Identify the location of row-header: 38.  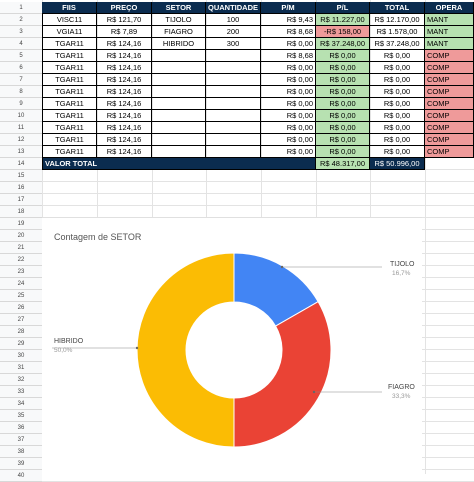
(21, 452).